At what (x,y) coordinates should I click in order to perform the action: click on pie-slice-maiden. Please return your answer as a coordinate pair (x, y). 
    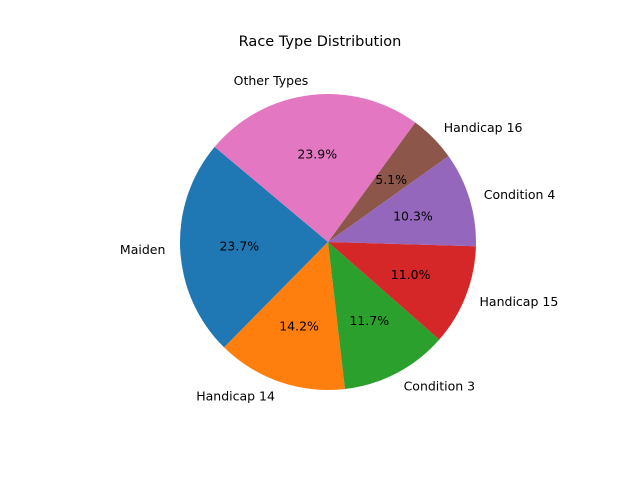
    Looking at the image, I should click on (253, 247).